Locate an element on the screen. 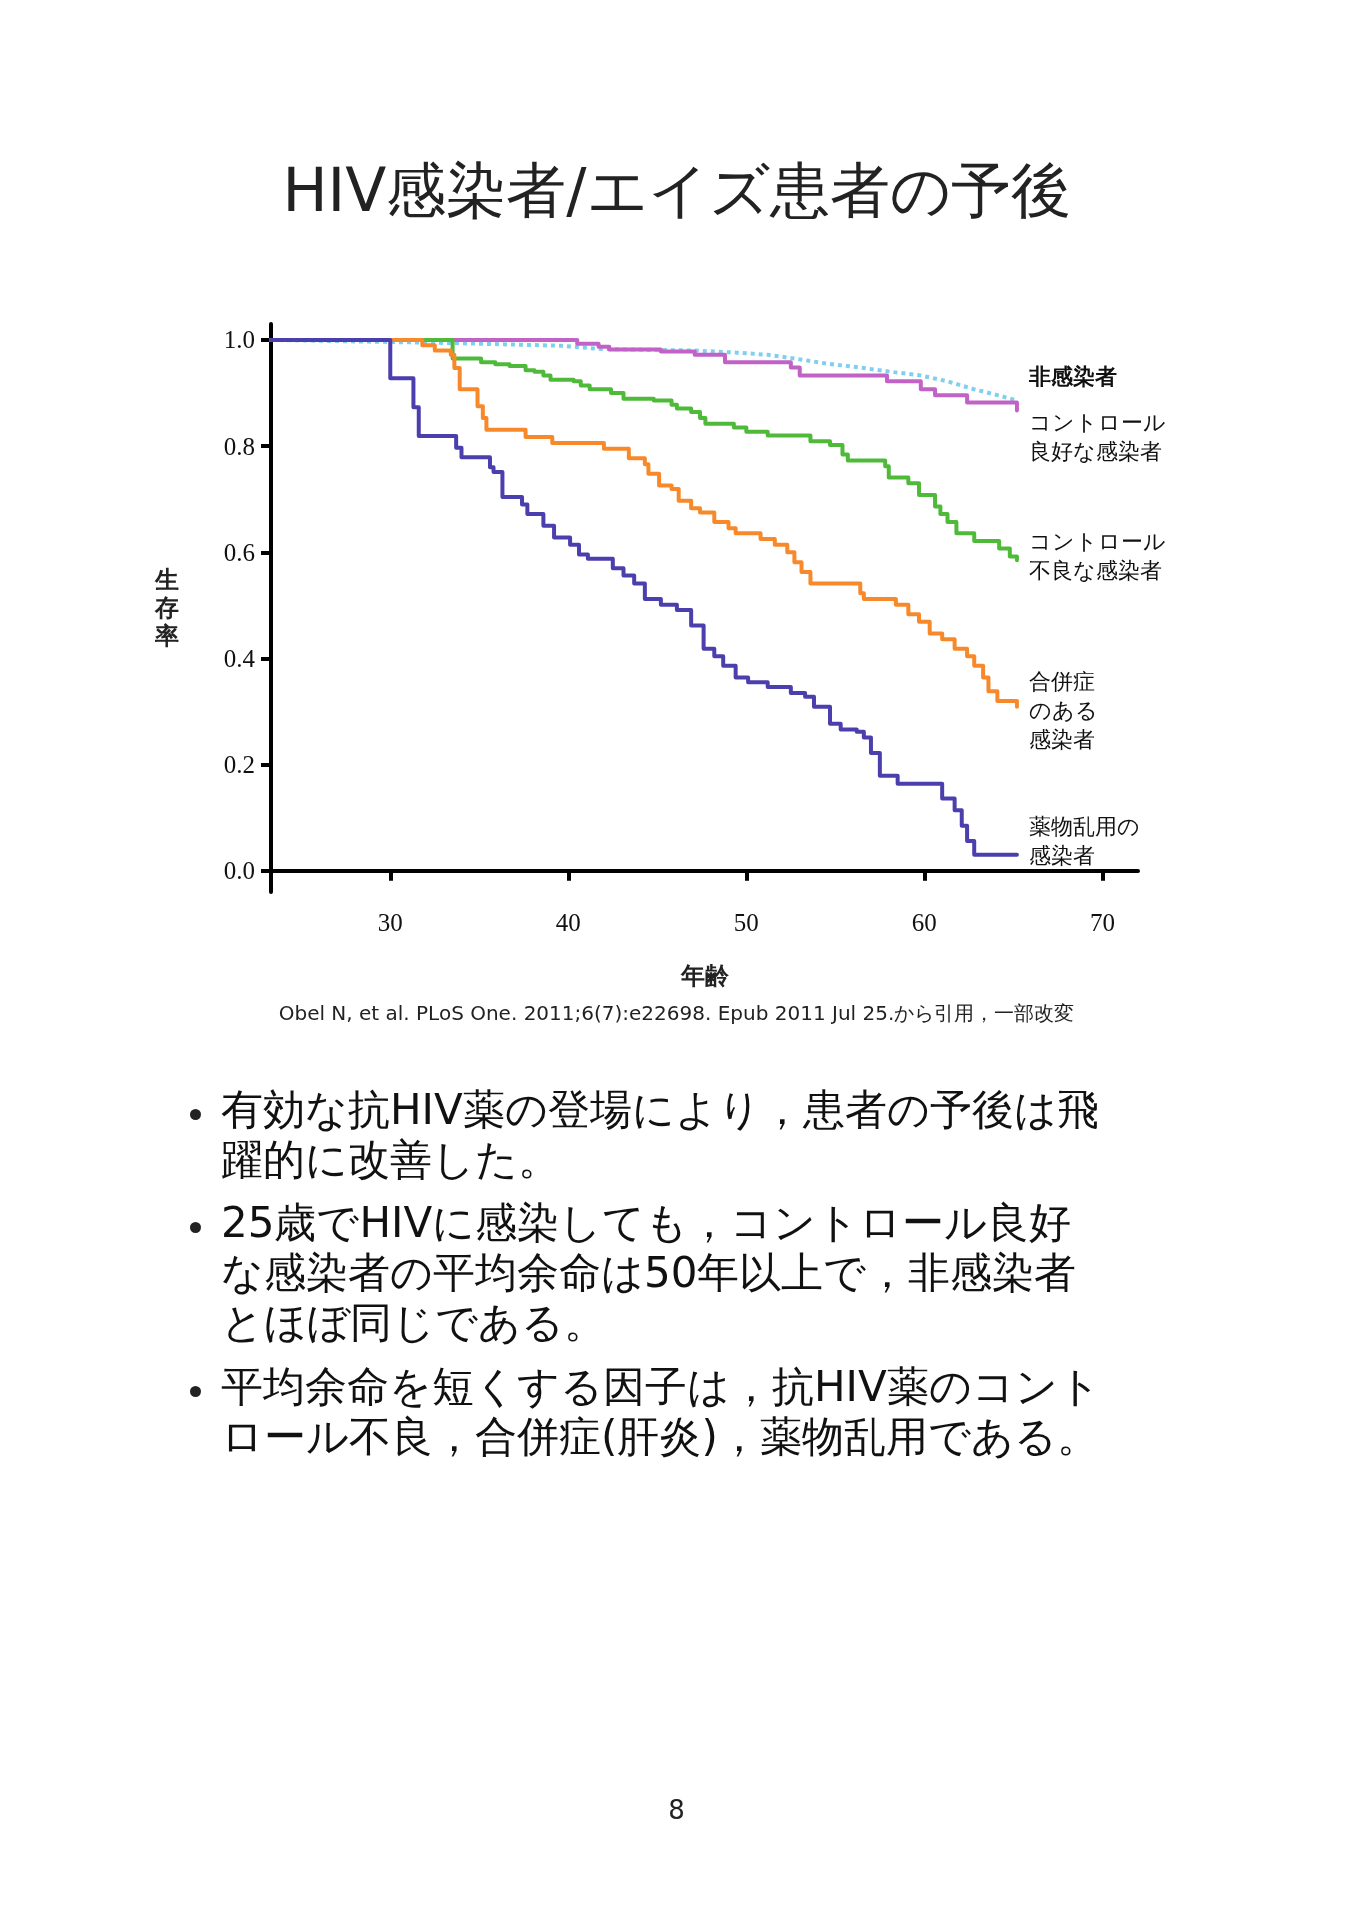  x-axis-title: 年齢 is located at coordinates (704, 976).